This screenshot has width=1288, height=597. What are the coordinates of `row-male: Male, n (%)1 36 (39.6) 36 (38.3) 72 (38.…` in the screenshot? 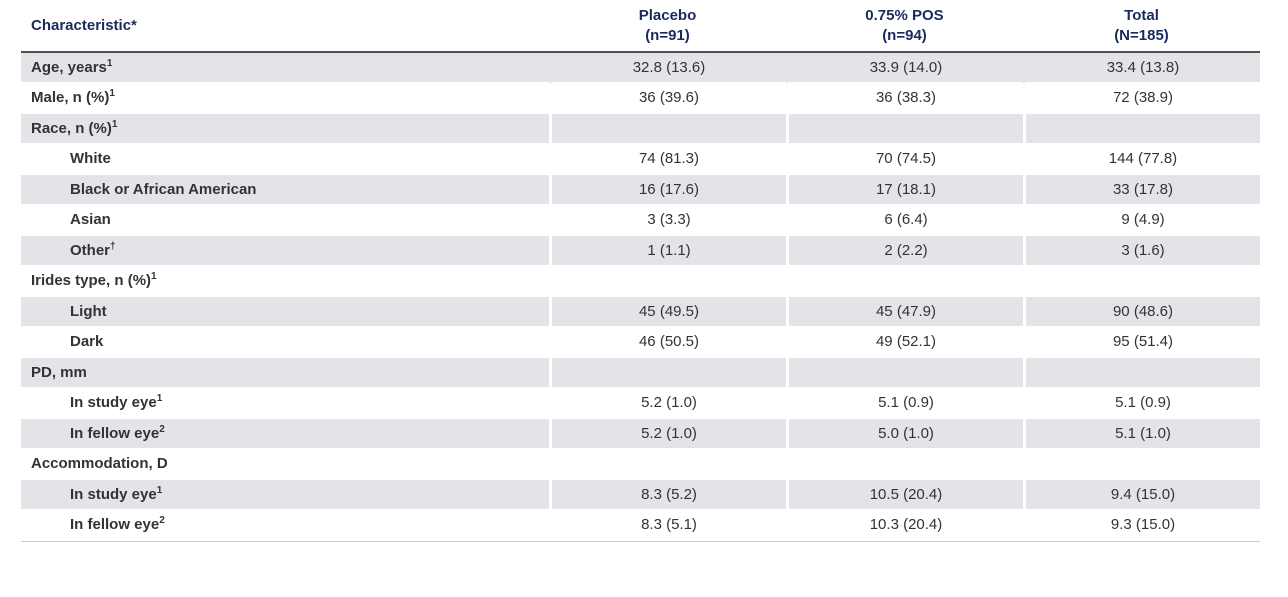 It's located at (640, 98).